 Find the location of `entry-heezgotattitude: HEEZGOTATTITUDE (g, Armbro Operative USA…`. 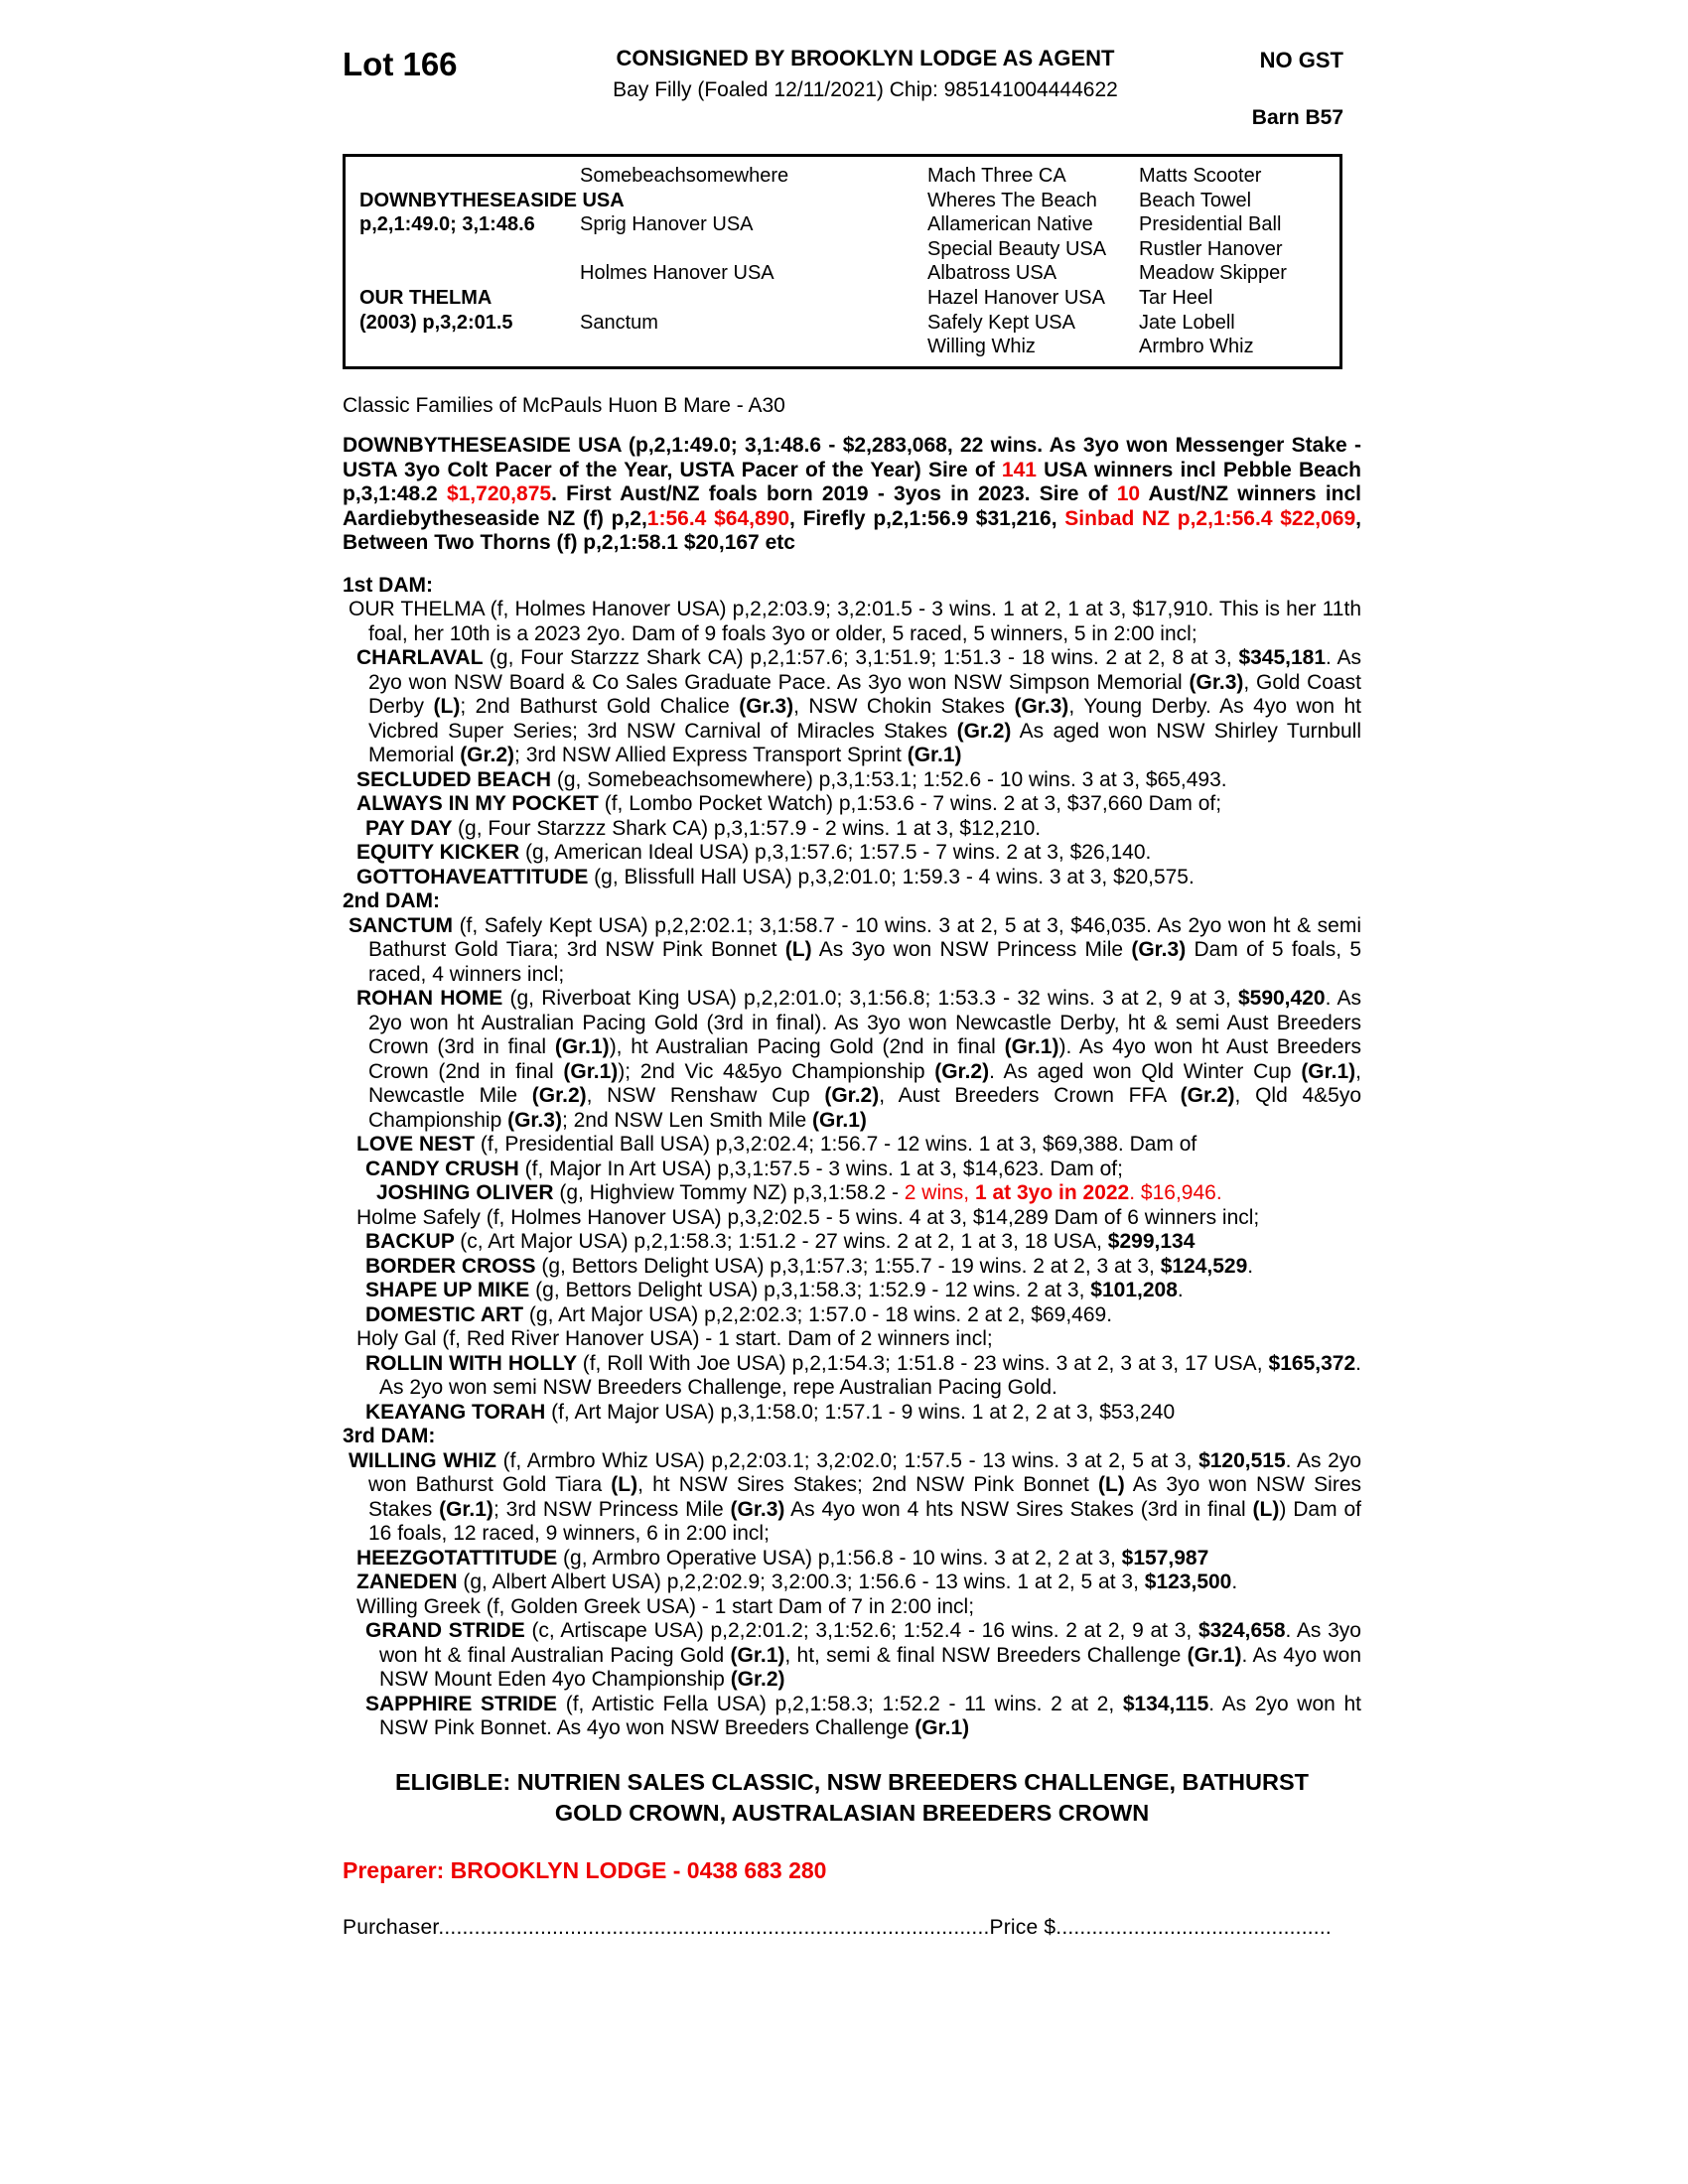

entry-heezgotattitude: HEEZGOTATTITUDE (g, Armbro Operative USA… is located at coordinates (782, 1558).